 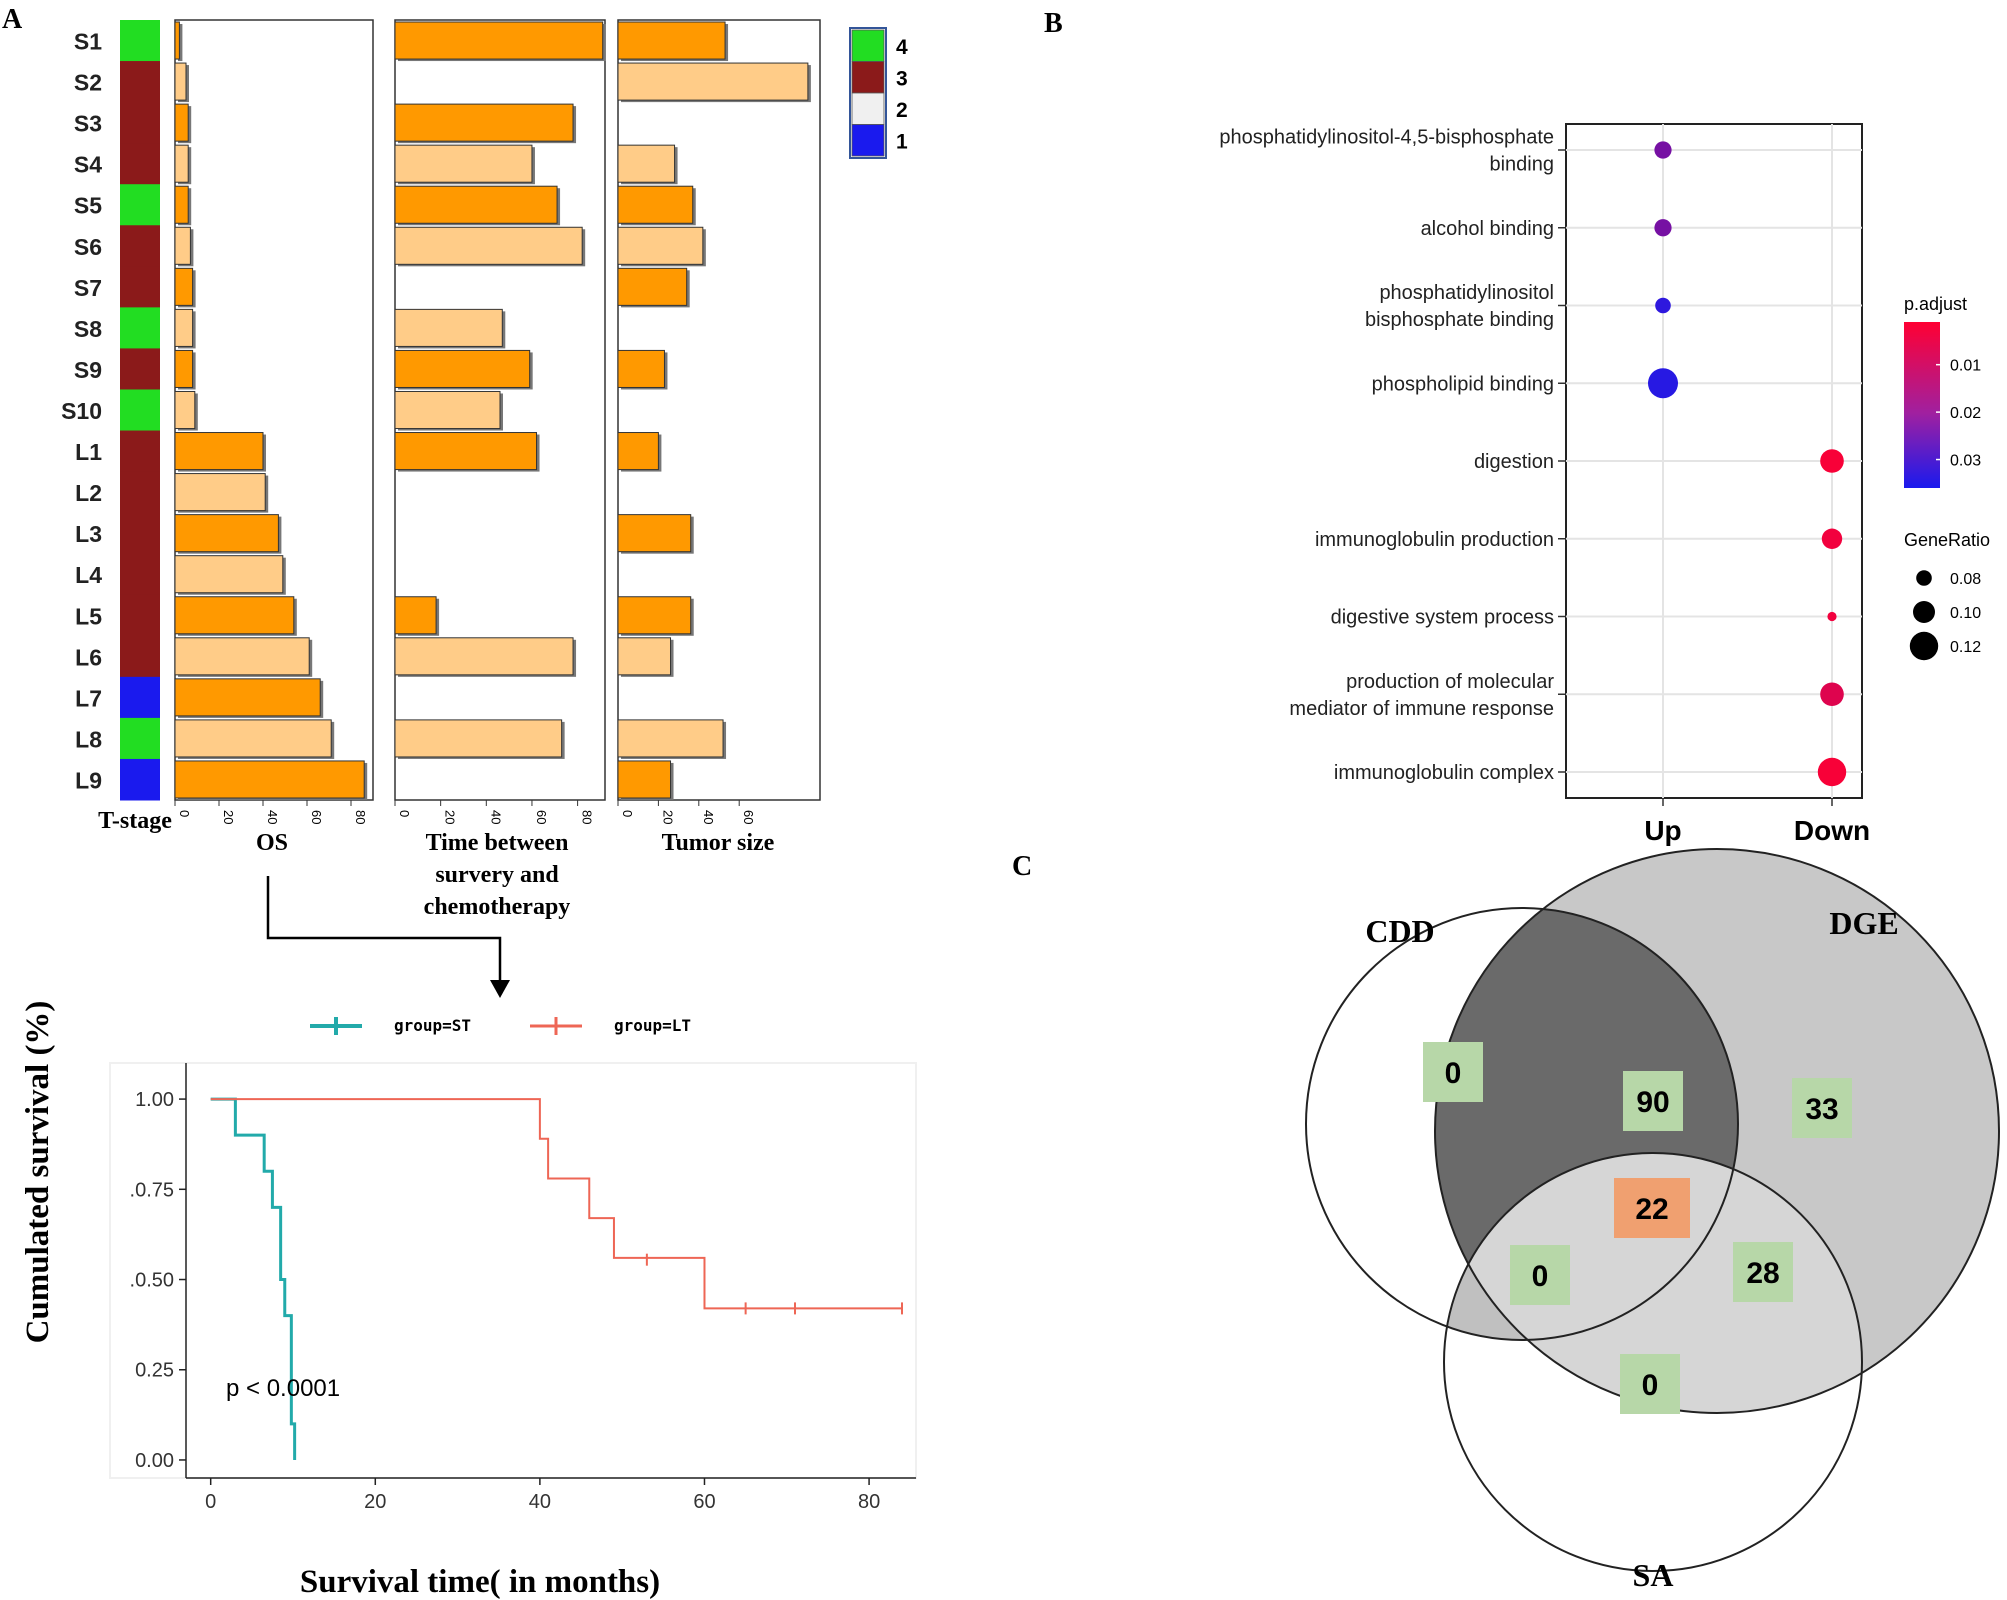 What do you see at coordinates (140, 574) in the screenshot?
I see `t-stage-cell-L4` at bounding box center [140, 574].